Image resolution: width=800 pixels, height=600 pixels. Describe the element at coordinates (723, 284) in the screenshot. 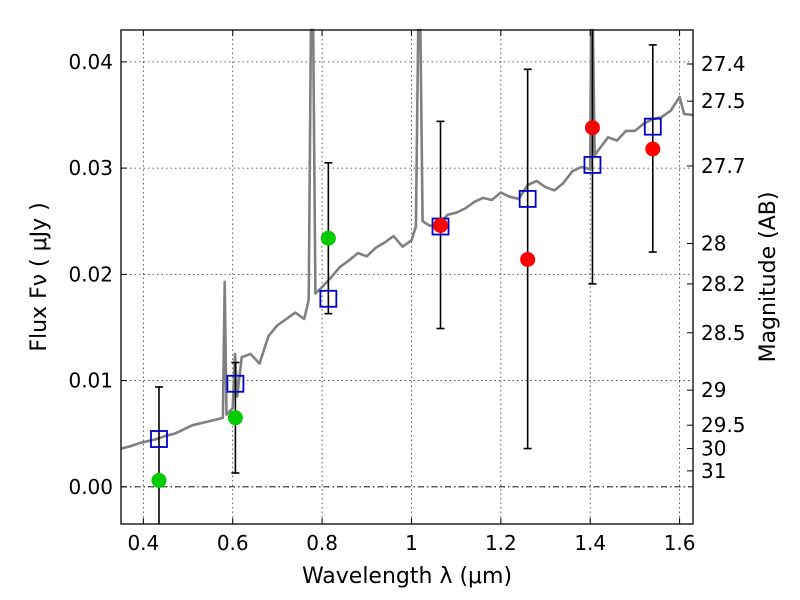

I see `magnitude-tick-label: 28.2` at that location.